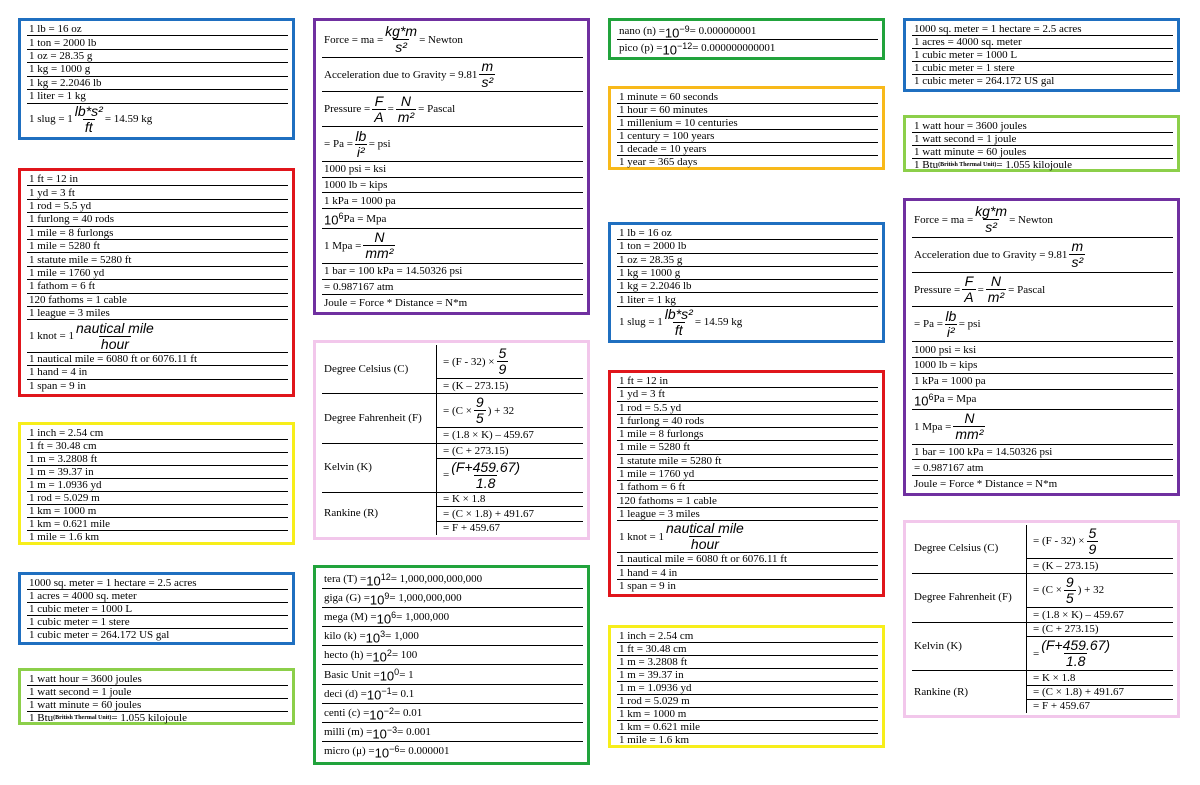 Image resolution: width=1200 pixels, height=785 pixels. What do you see at coordinates (984, 81) in the screenshot?
I see `text: 1 cubic meter = 264.172 US gal` at bounding box center [984, 81].